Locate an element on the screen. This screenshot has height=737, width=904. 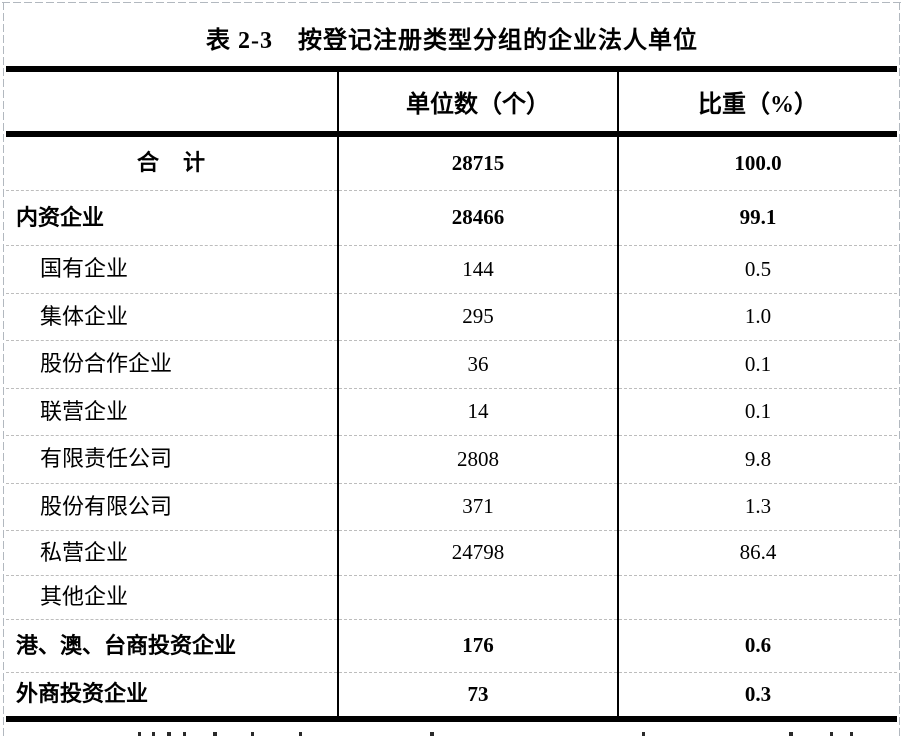
table-row: 国有企业 144 0.5 is located at coordinates (451, 268).